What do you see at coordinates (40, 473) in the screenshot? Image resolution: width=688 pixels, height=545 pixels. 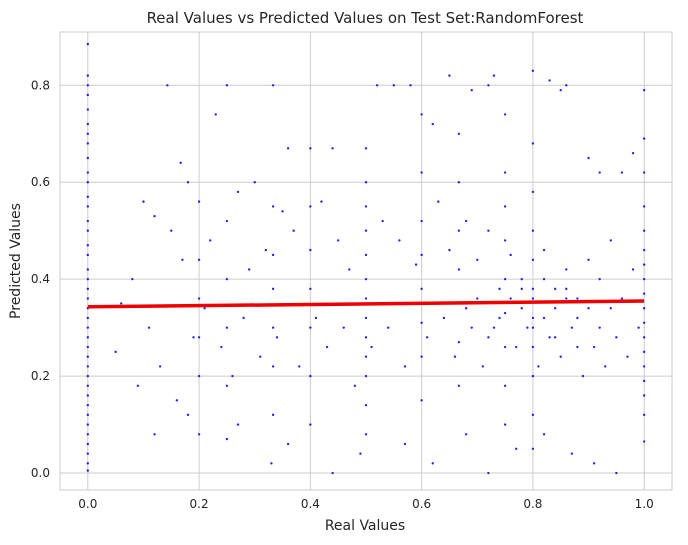 I see `y-tick-label-0.0: 0.0` at bounding box center [40, 473].